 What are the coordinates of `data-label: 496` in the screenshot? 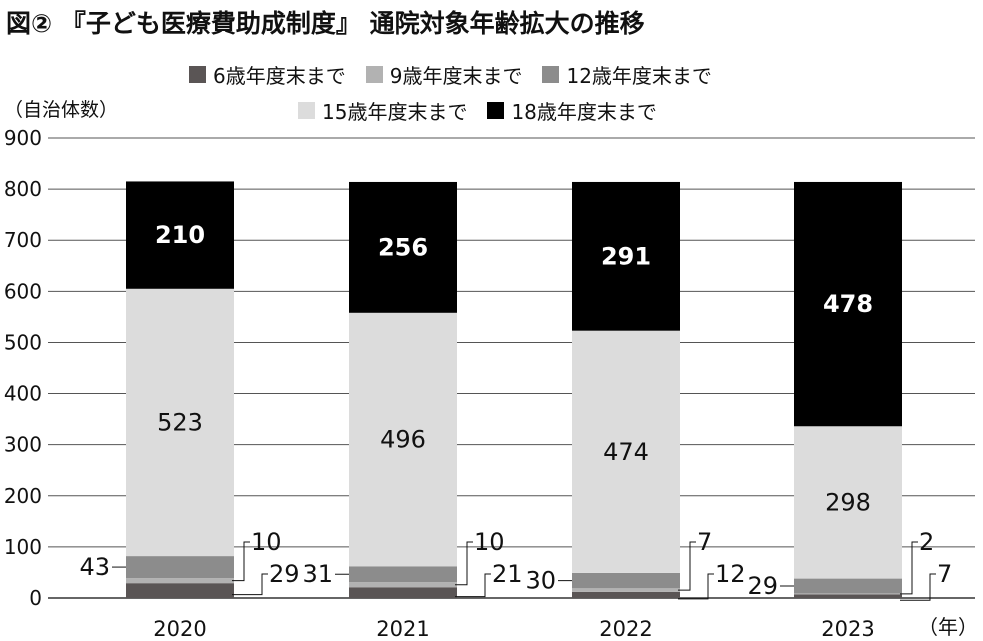 It's located at (403, 440).